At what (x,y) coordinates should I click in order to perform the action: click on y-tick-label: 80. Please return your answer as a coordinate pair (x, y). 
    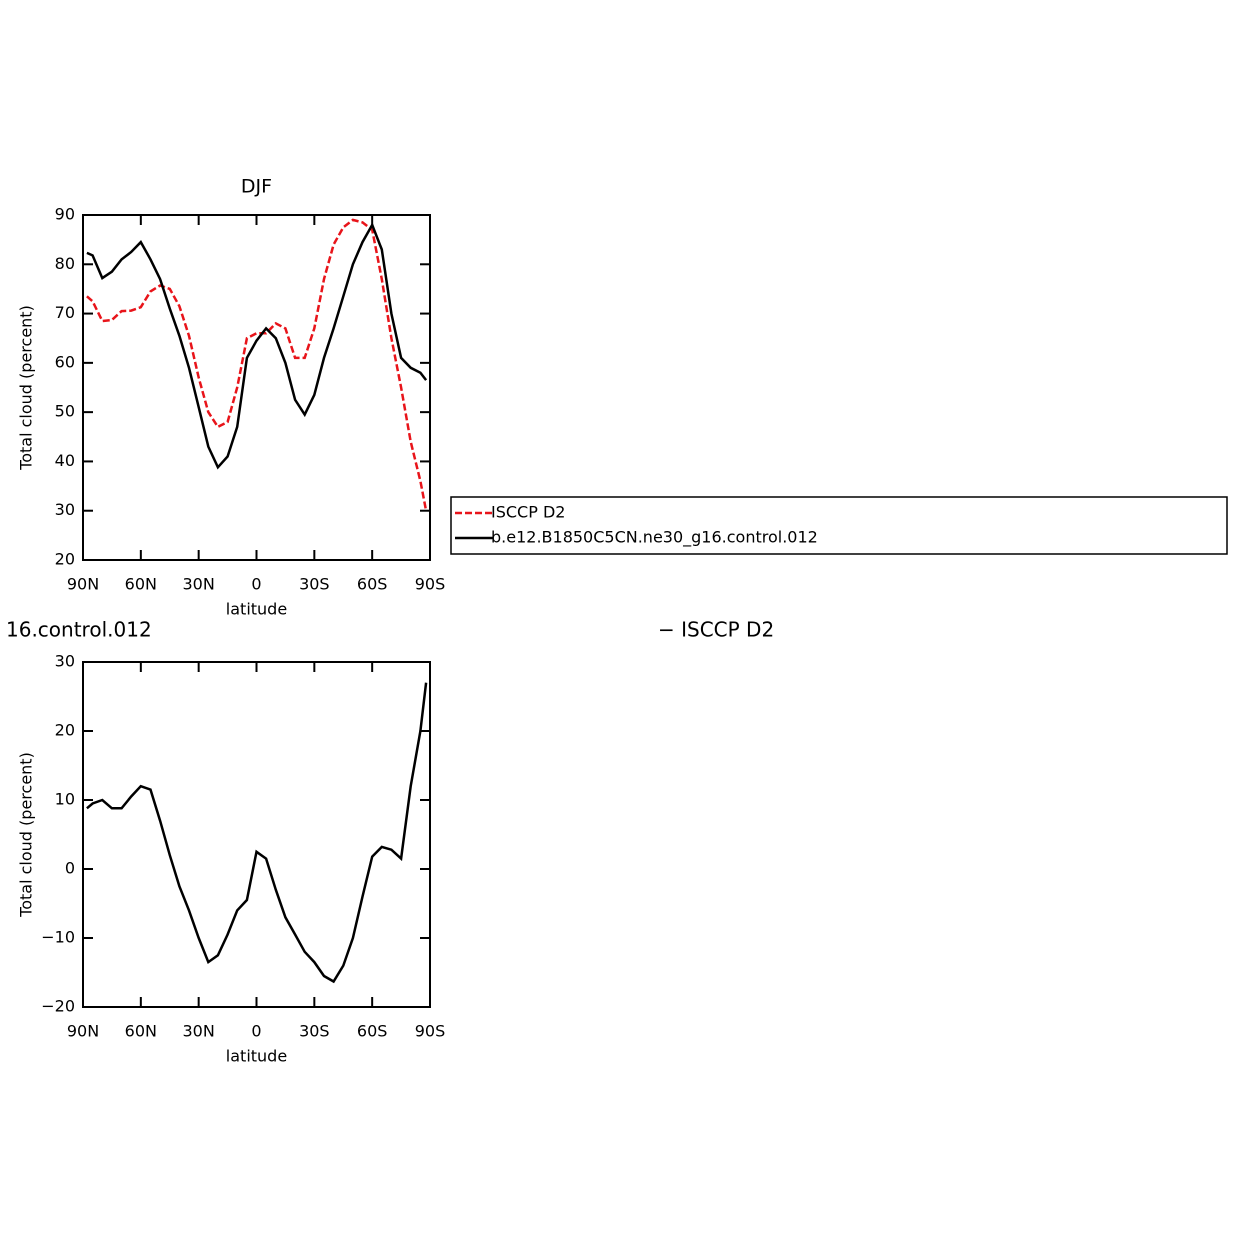
    Looking at the image, I should click on (65, 263).